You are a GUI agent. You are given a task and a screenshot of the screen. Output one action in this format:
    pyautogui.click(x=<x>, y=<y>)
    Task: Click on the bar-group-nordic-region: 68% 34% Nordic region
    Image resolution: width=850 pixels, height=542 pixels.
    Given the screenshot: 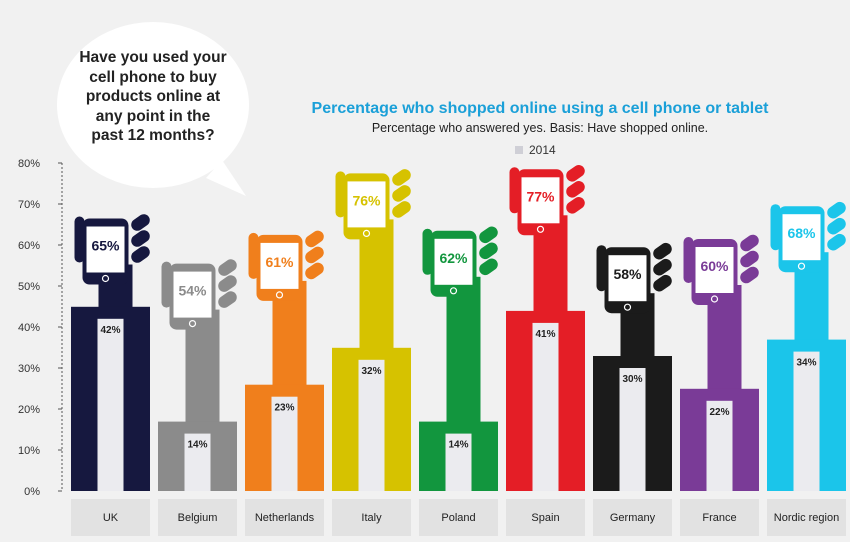 What is the action you would take?
    pyautogui.click(x=806, y=368)
    